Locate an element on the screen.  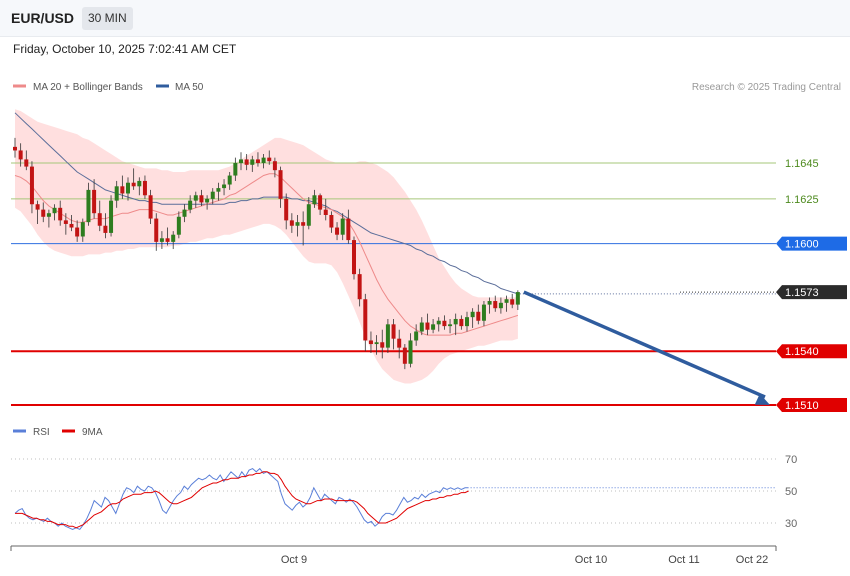
top-bar: EUR/USD 30 MIN is located at coordinates (425, 18).